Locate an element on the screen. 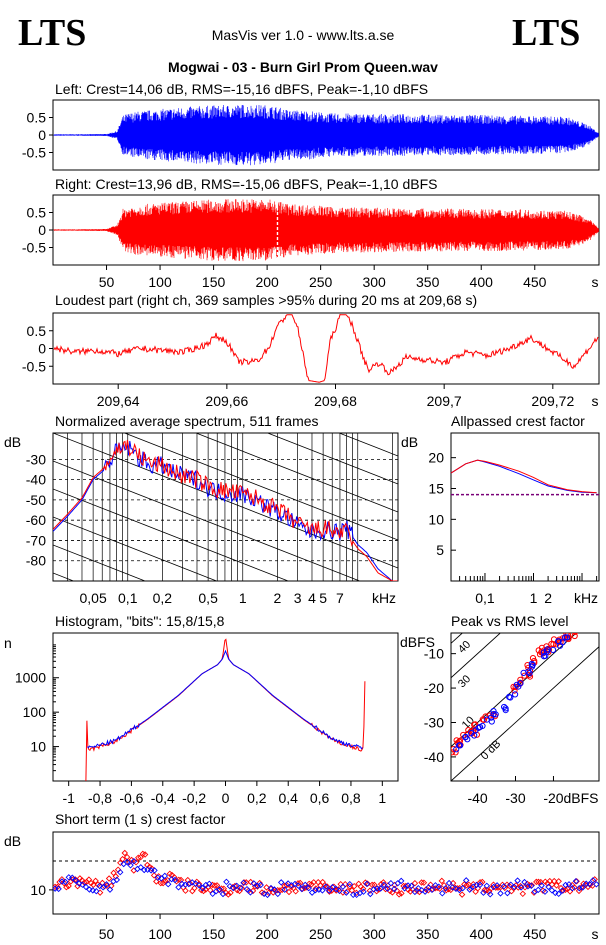 The image size is (606, 945). short-term-crest-xunit: s is located at coordinates (595, 934).